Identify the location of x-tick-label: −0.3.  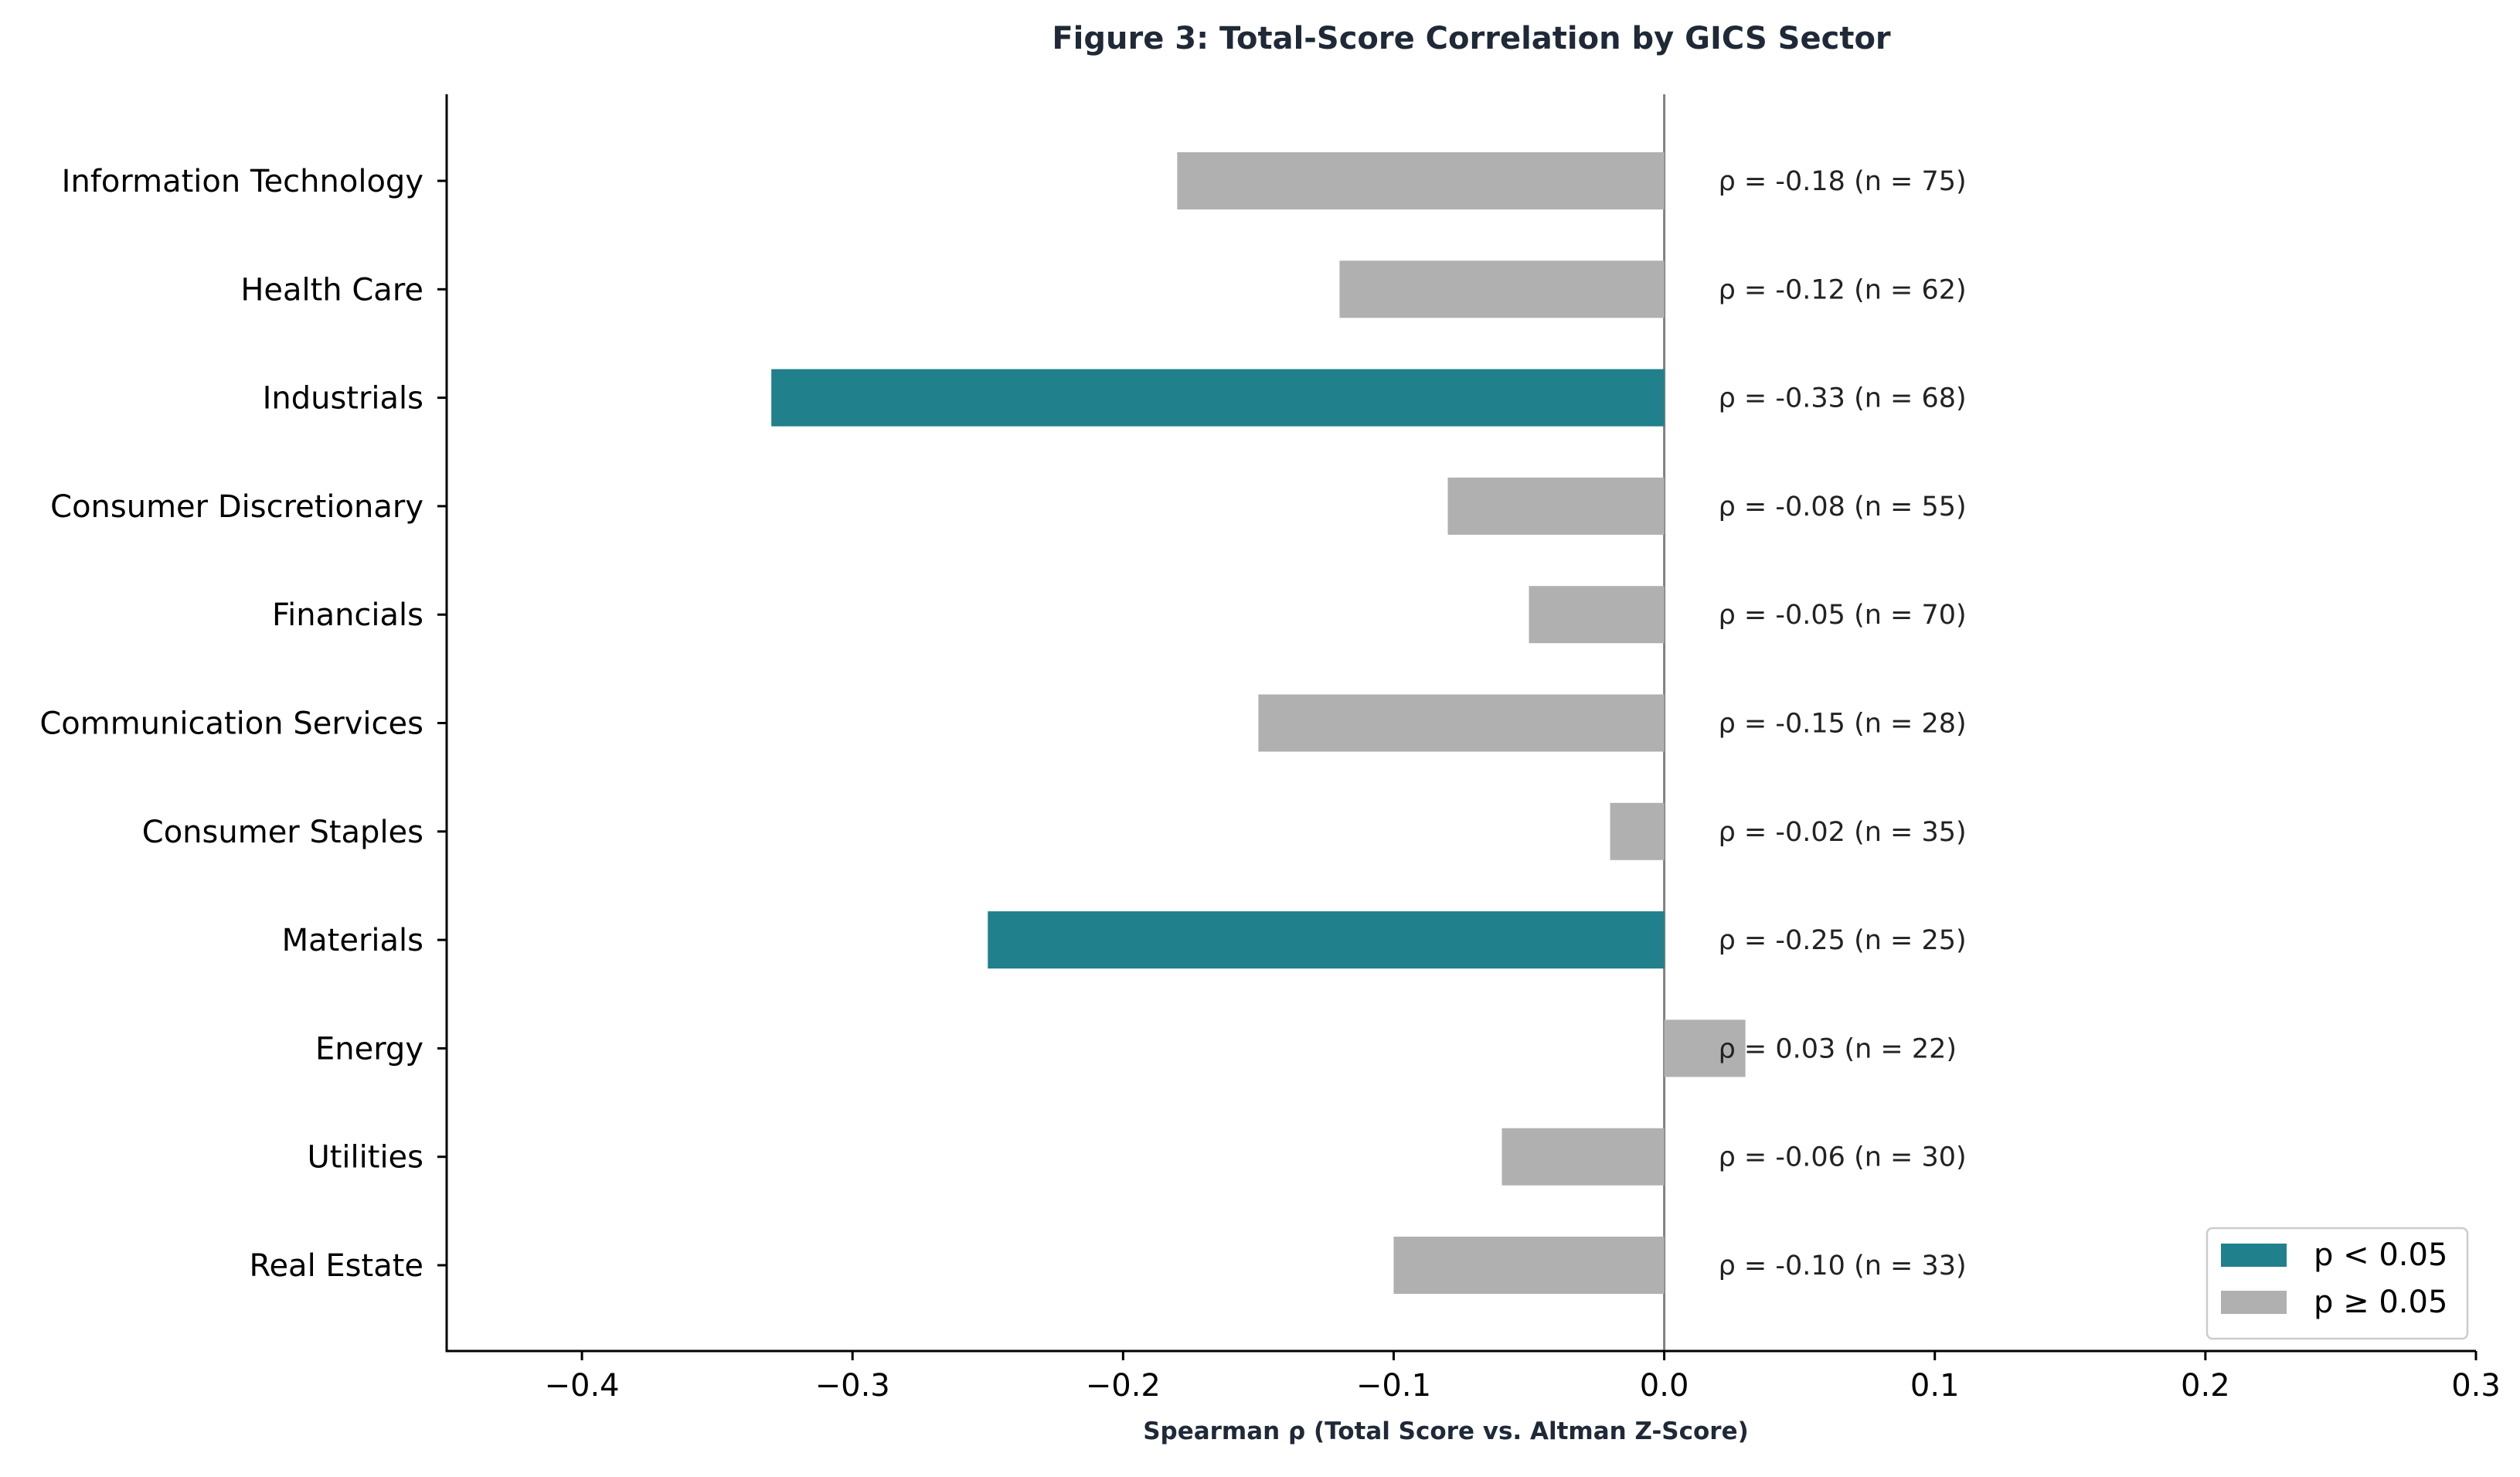
(852, 1386).